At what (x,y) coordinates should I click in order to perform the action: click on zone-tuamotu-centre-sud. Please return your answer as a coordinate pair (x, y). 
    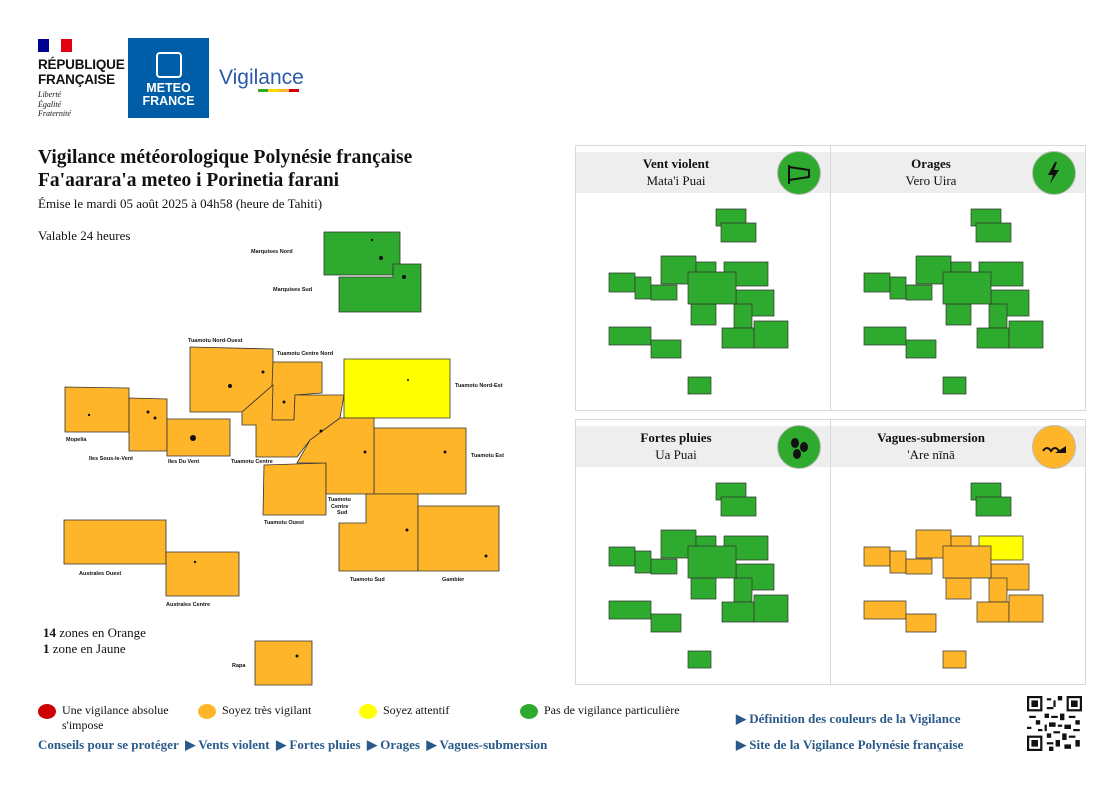
    Looking at the image, I should click on (335, 456).